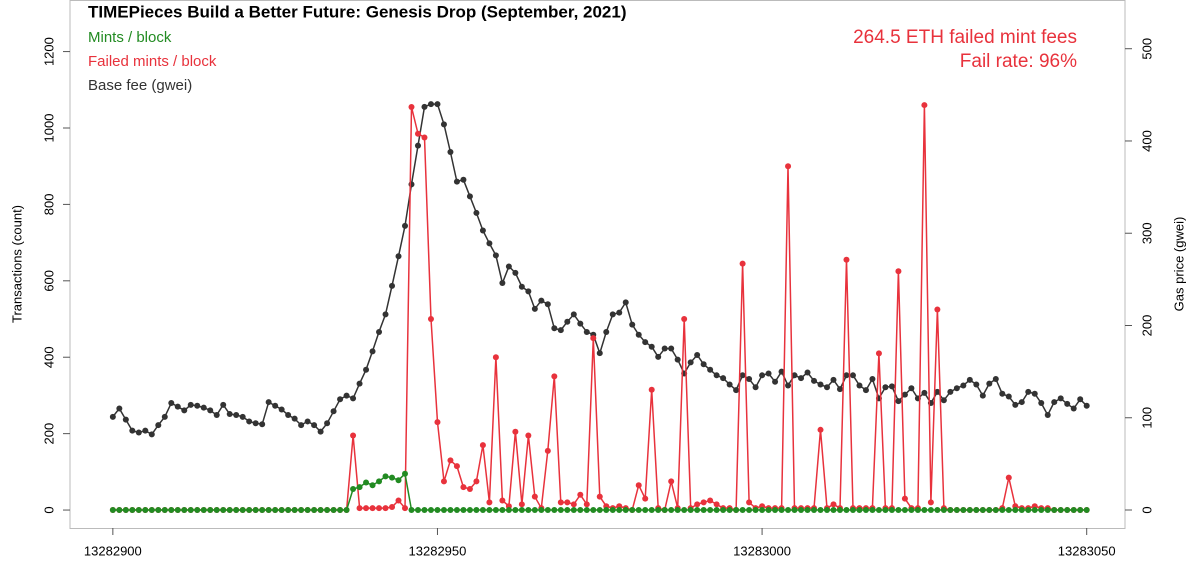  What do you see at coordinates (48, 509) in the screenshot?
I see `y-tick-label: 0` at bounding box center [48, 509].